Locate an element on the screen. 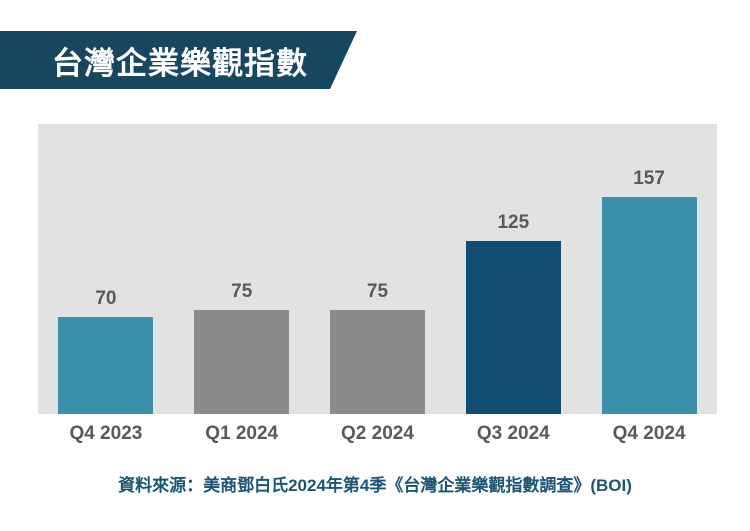  bar-column-q2-2024: 75 is located at coordinates (378, 348).